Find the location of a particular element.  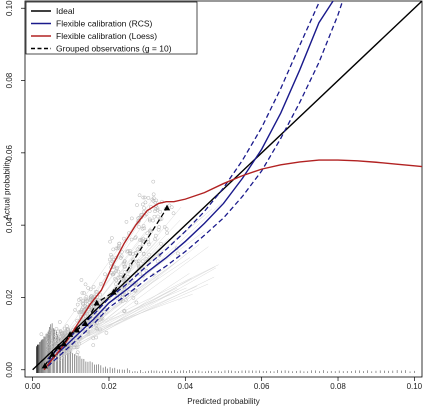

legend-label: Ideal is located at coordinates (65, 11).